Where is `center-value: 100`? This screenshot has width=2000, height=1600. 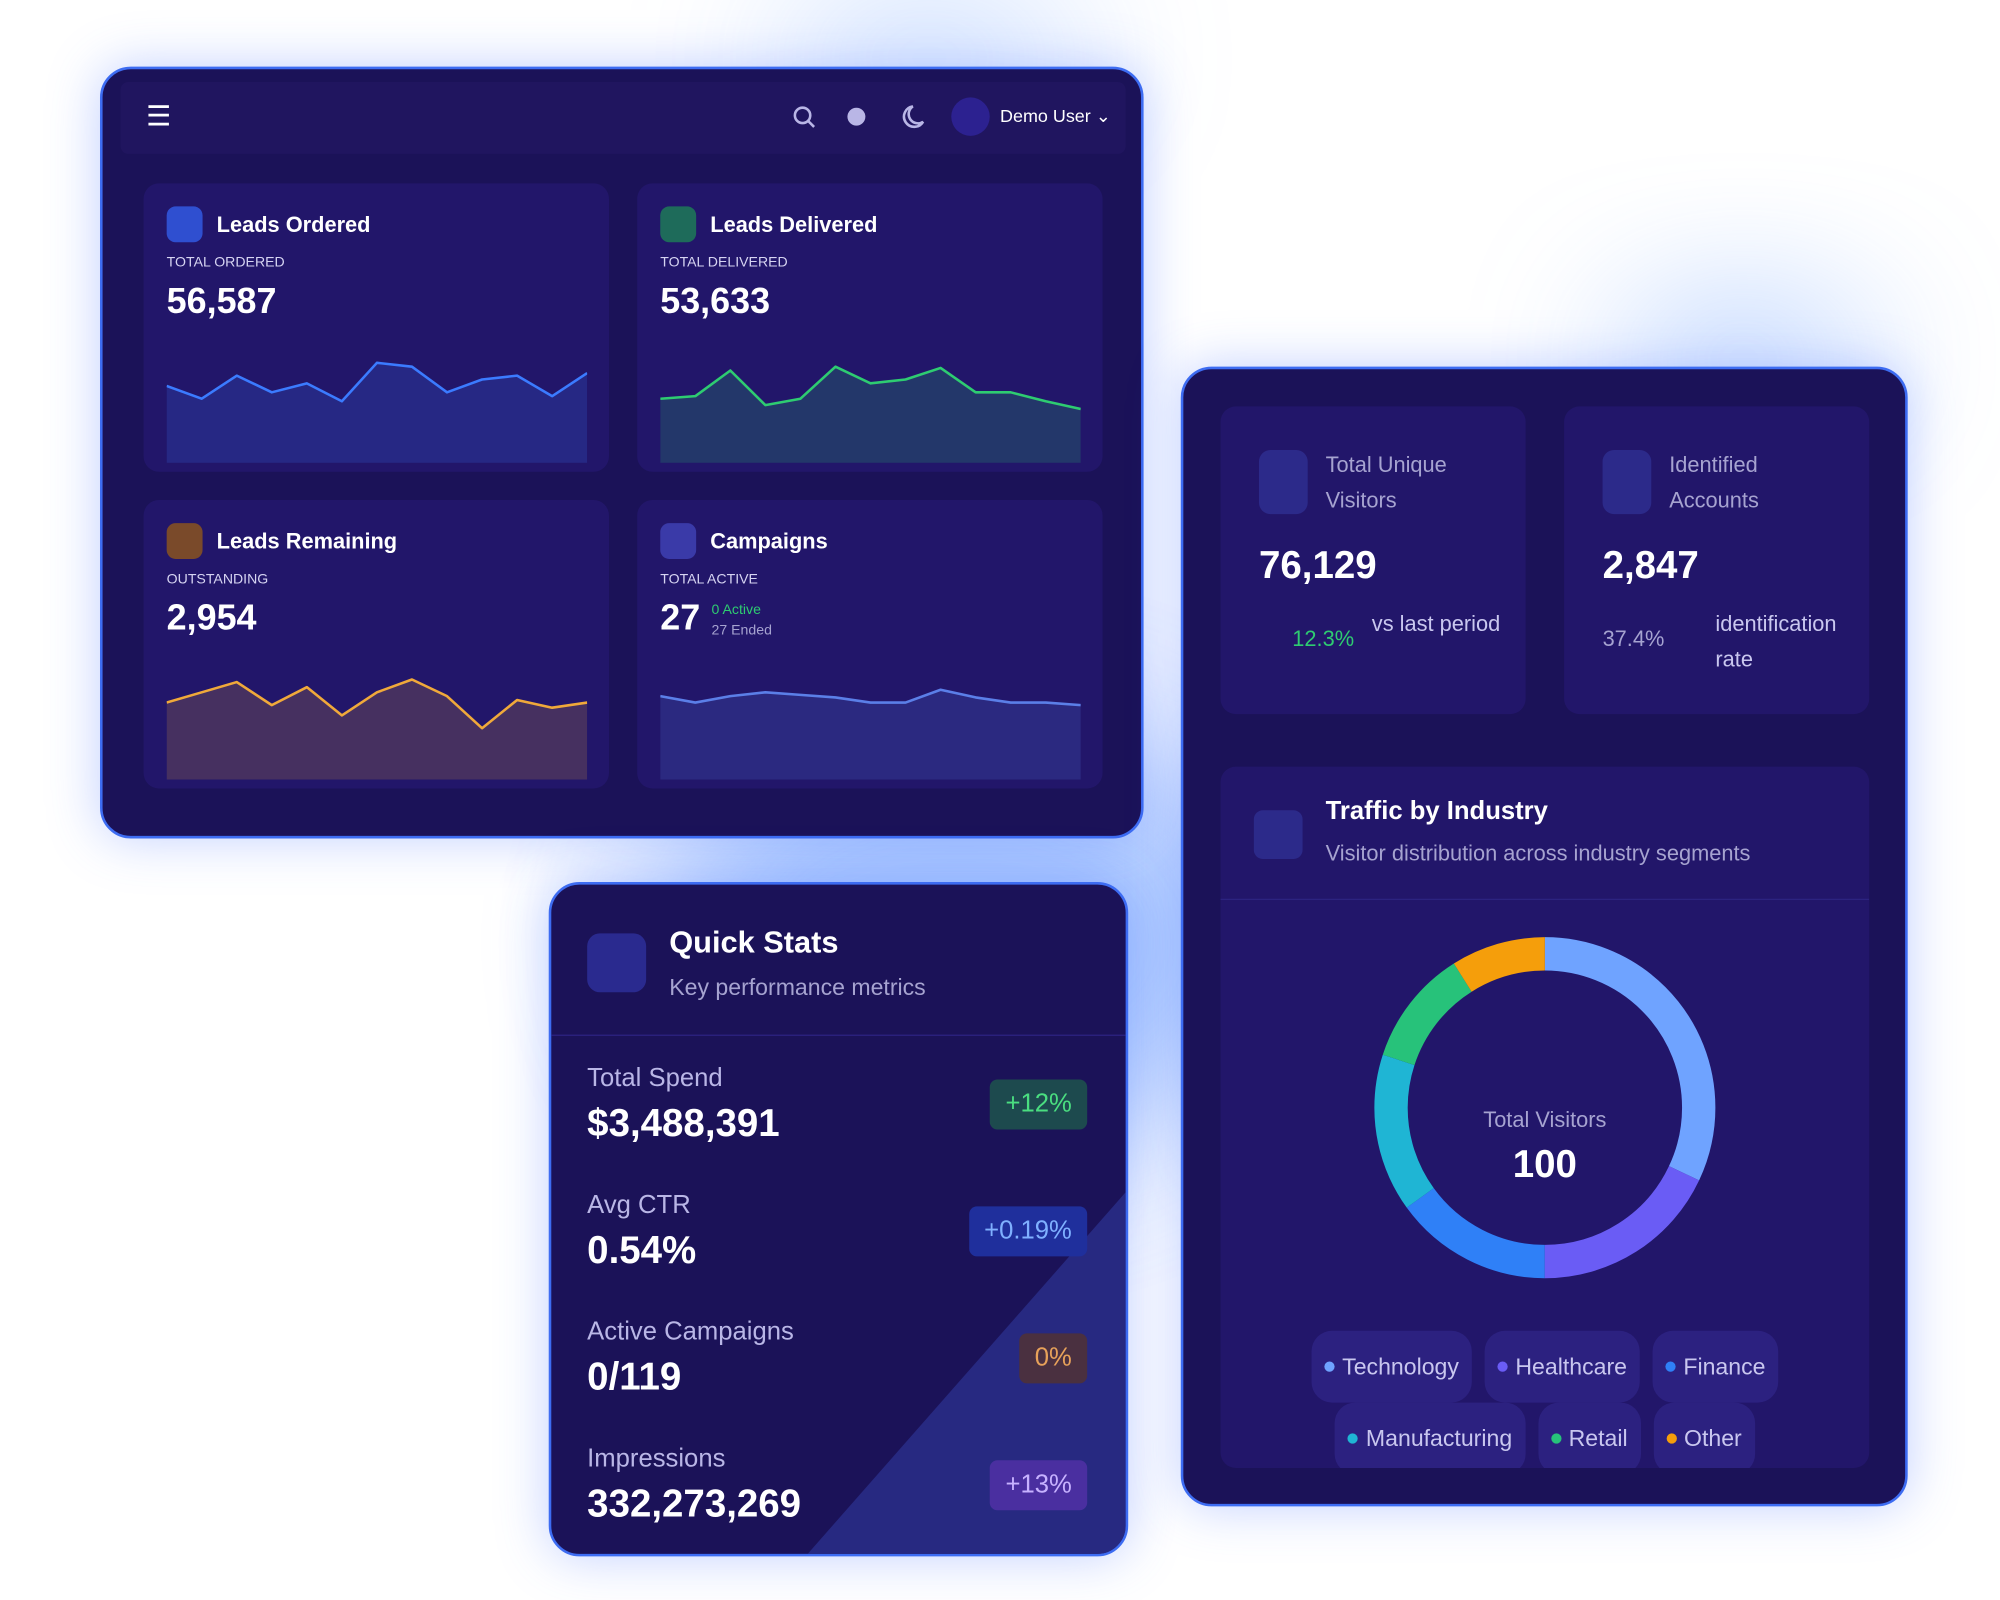
center-value: 100 is located at coordinates (1544, 1164).